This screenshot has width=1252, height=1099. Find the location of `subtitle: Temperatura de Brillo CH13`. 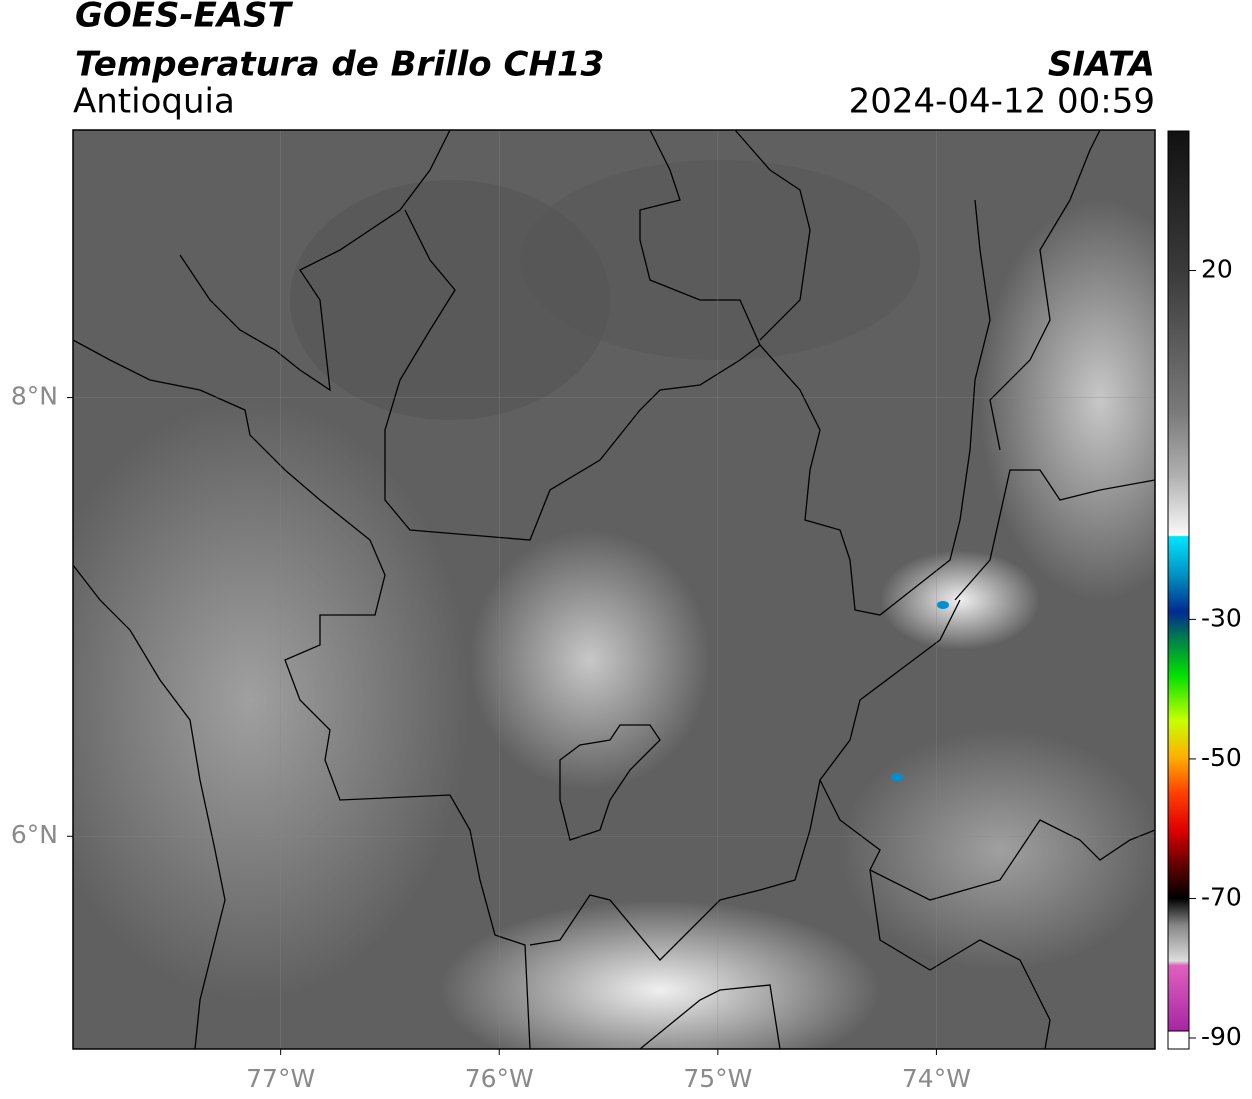

subtitle: Temperatura de Brillo CH13 is located at coordinates (339, 65).